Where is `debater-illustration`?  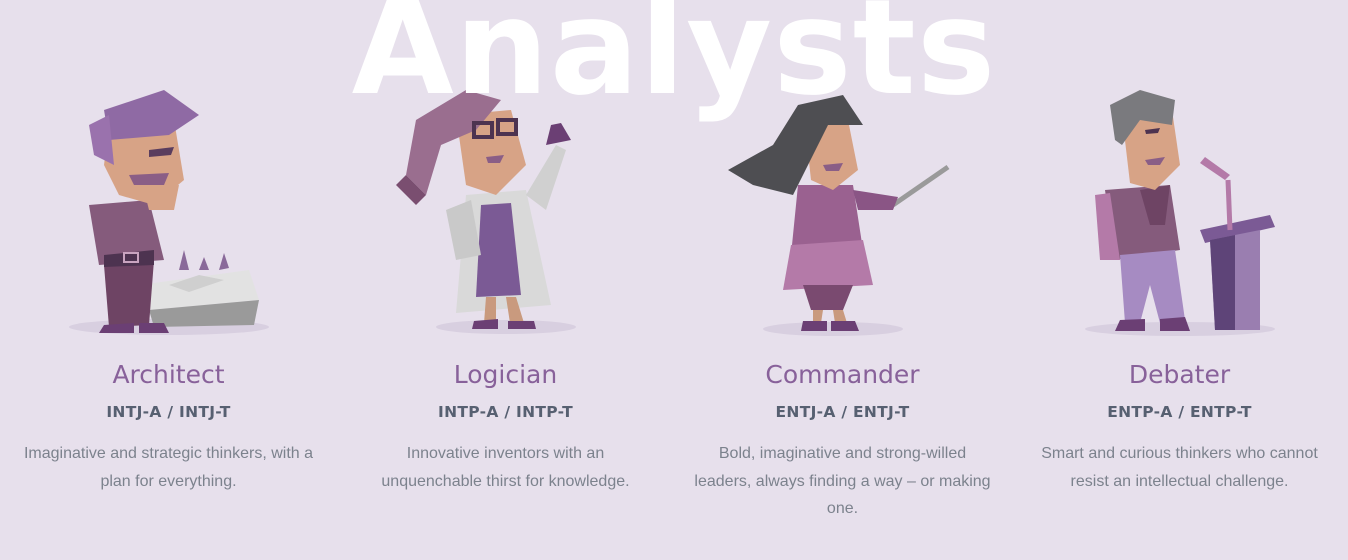 debater-illustration is located at coordinates (1180, 212).